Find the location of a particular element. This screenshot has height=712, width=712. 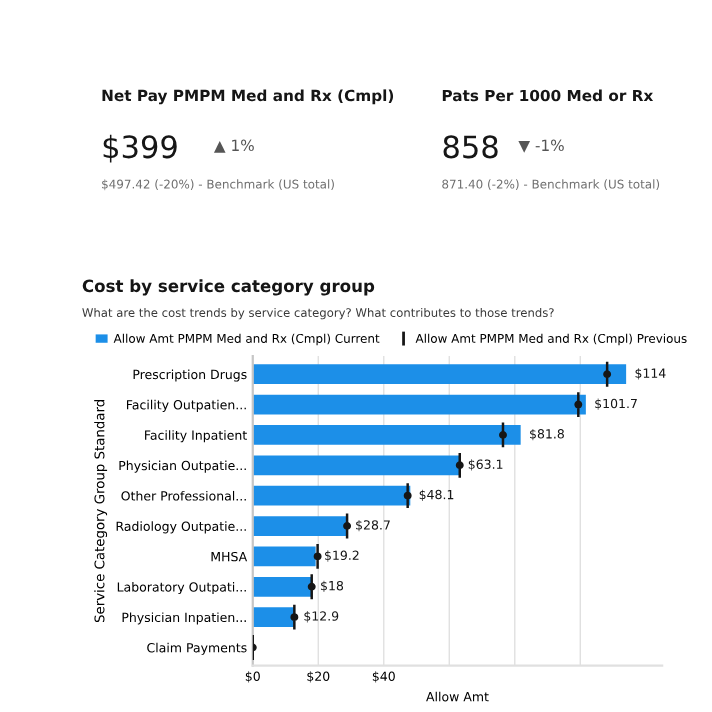

text: 858 is located at coordinates (470, 147).